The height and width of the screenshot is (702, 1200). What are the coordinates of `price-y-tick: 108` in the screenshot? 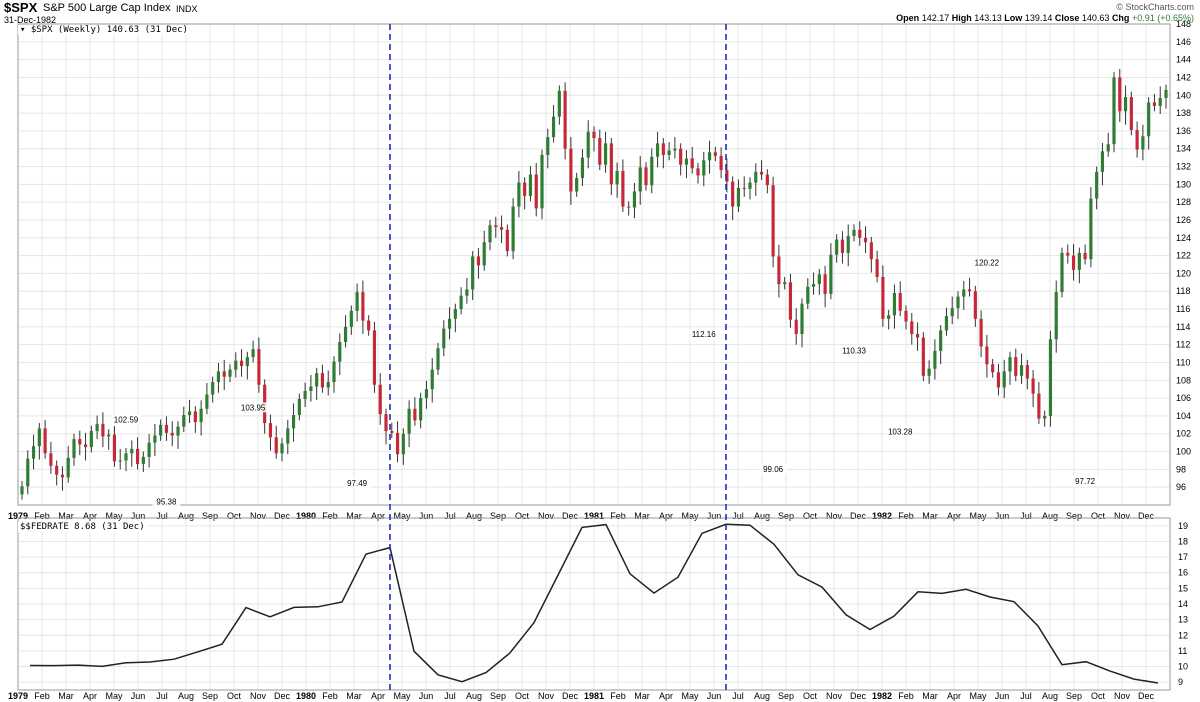 It's located at (1183, 380).